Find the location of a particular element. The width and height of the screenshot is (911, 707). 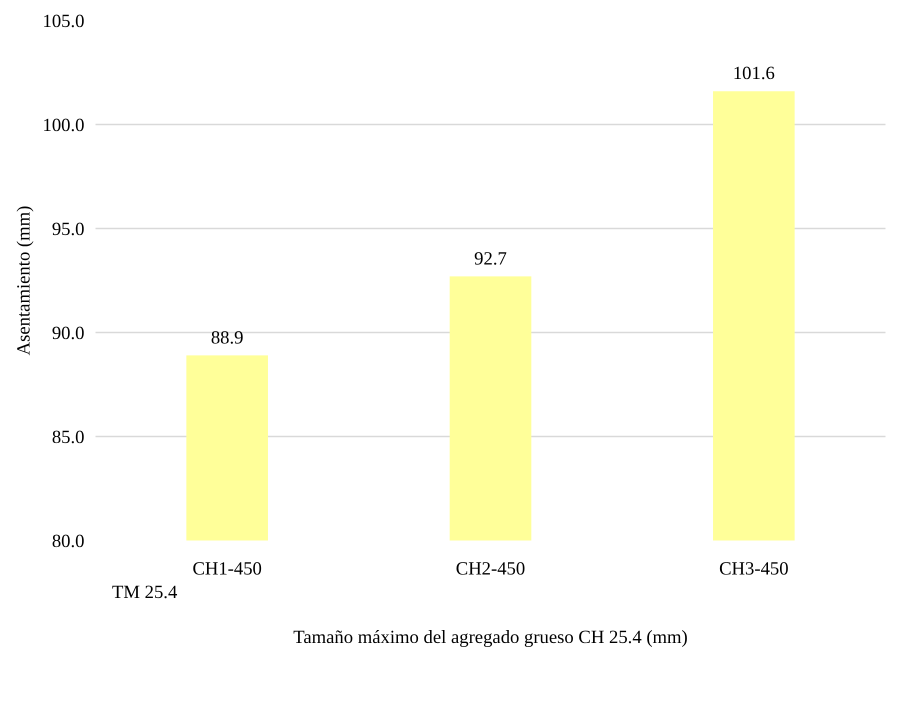

x-tick-label: CH3-450 is located at coordinates (754, 569).